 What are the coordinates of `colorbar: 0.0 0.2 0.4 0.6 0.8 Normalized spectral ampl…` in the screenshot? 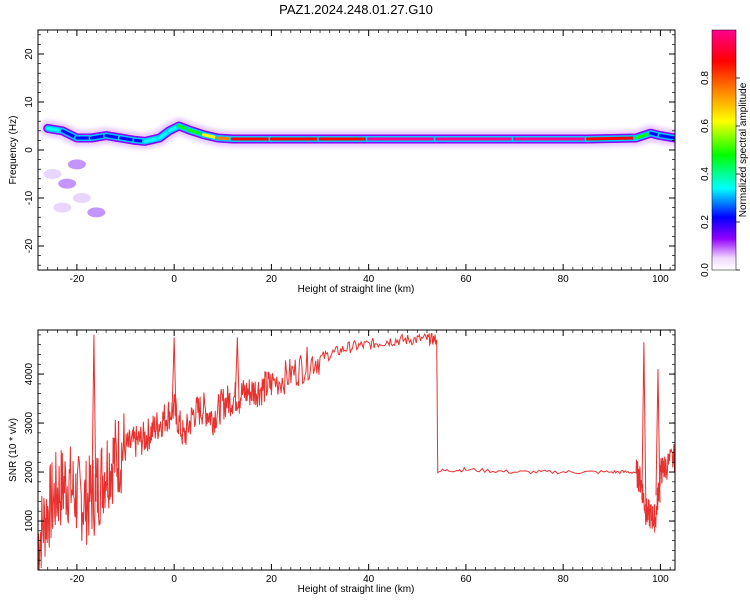 It's located at (724, 153).